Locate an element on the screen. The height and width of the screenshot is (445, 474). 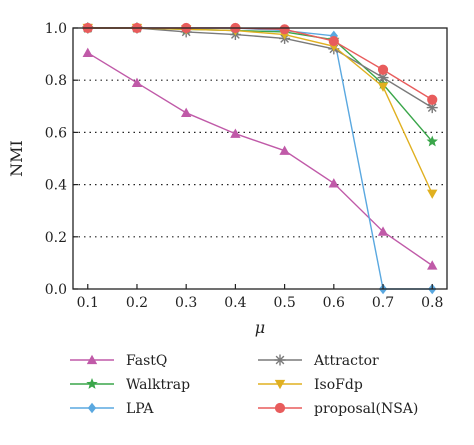
series-proposal-nsa- is located at coordinates (260, 63).